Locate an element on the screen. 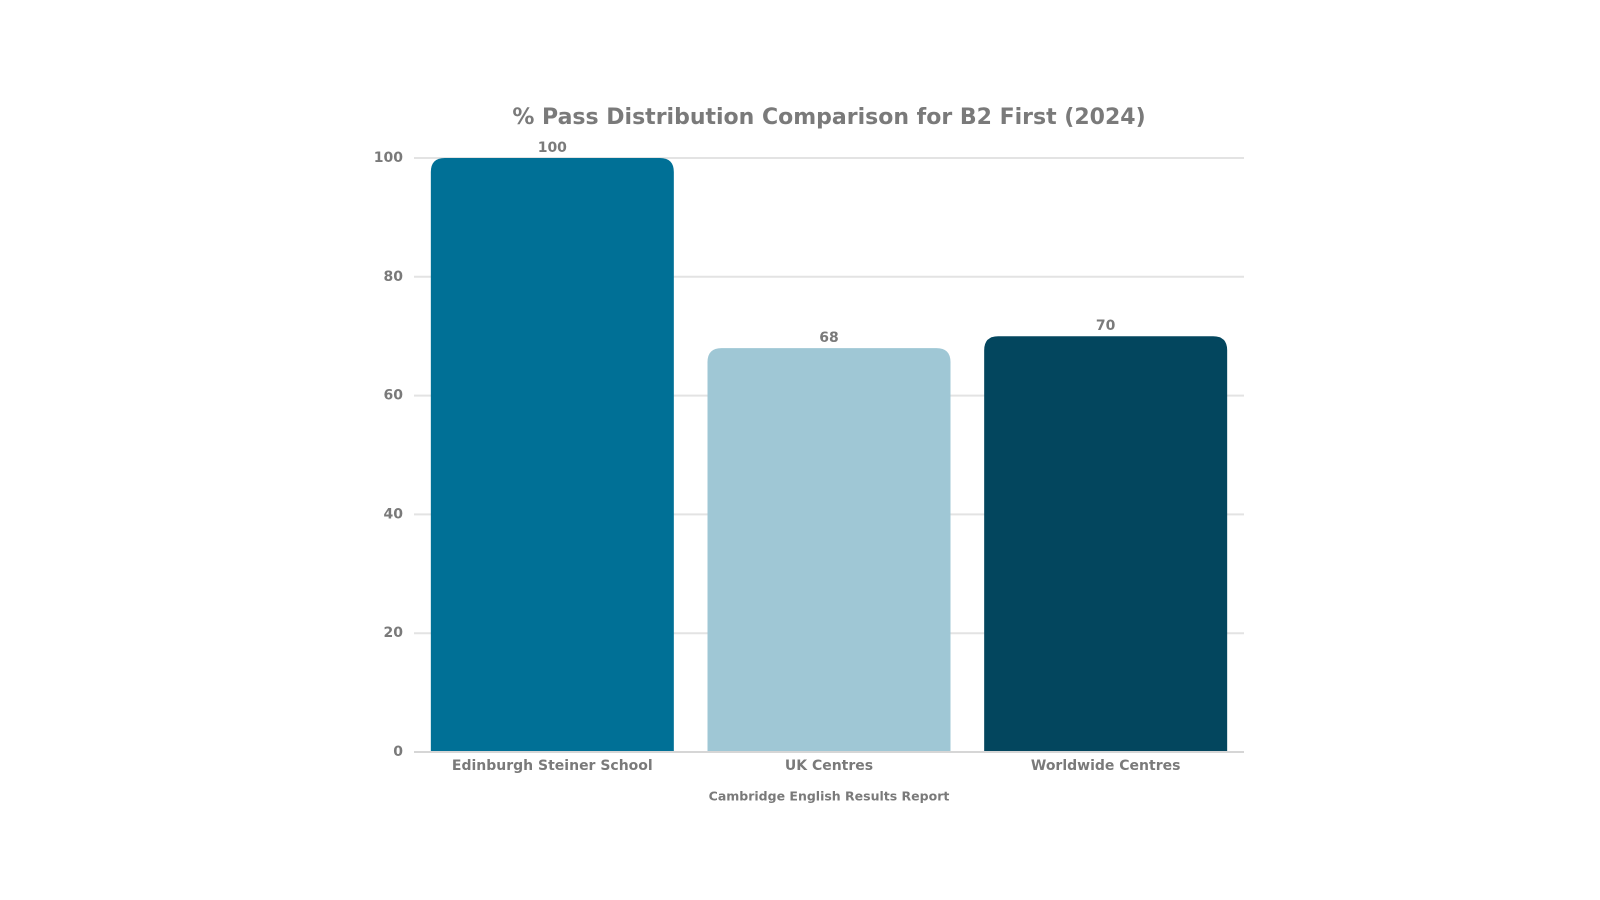 The image size is (1600, 900). x-tick-label: Worldwide Centres is located at coordinates (1106, 766).